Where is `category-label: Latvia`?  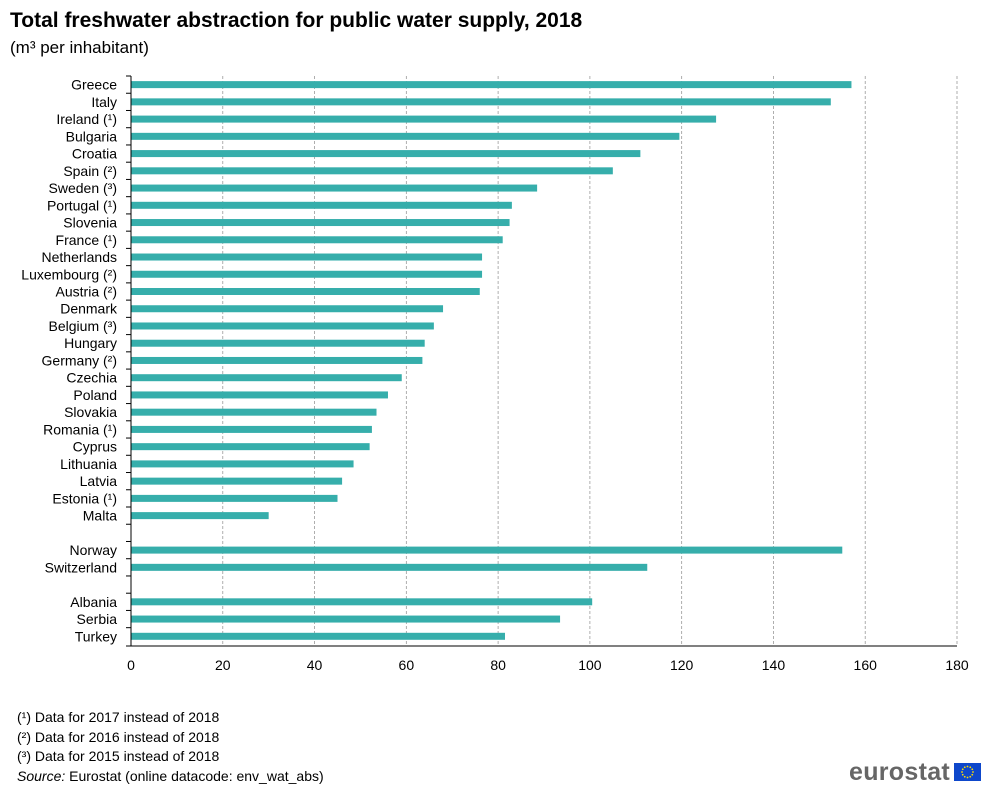 category-label: Latvia is located at coordinates (99, 481).